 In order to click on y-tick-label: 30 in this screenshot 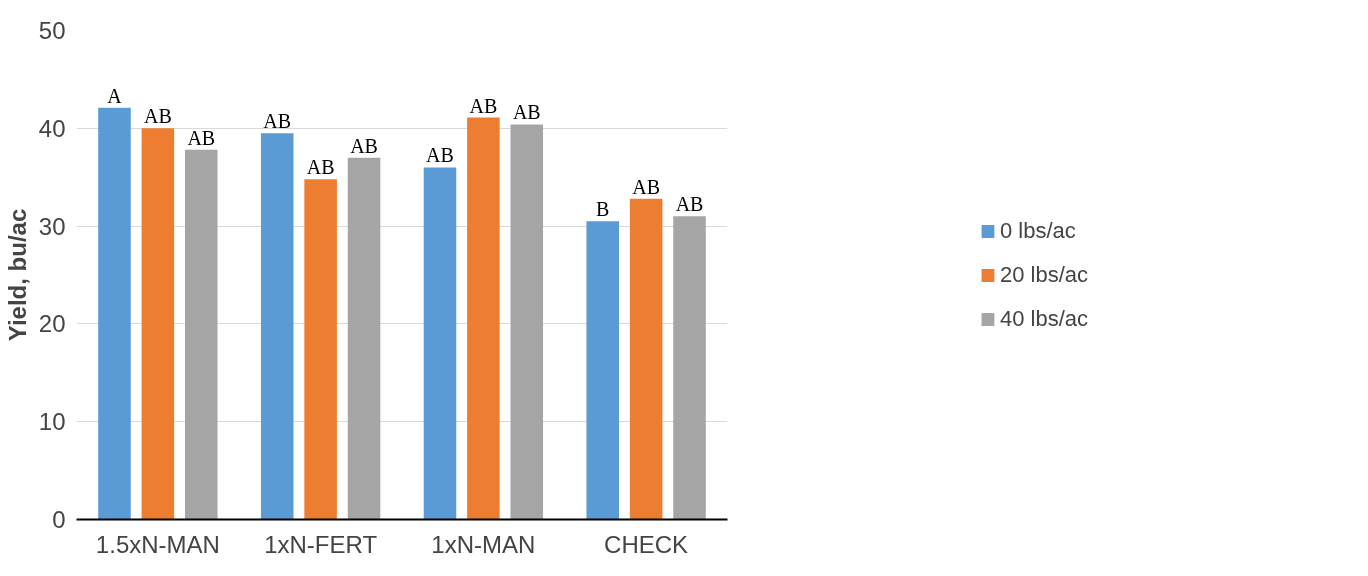, I will do `click(52, 226)`.